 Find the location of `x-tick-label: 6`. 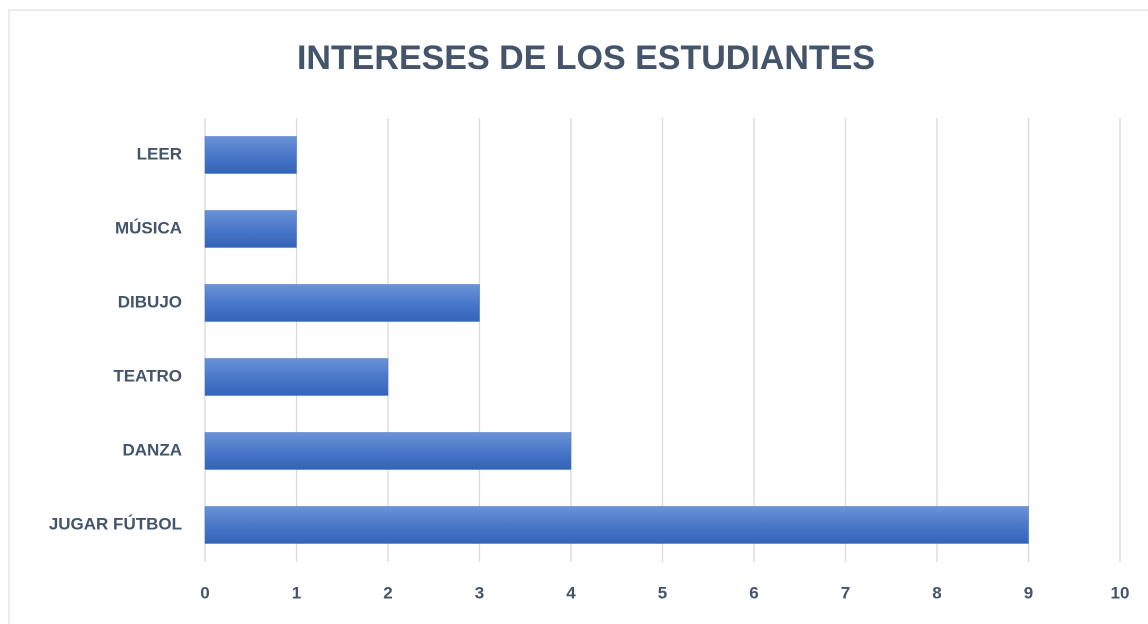

x-tick-label: 6 is located at coordinates (753, 592).